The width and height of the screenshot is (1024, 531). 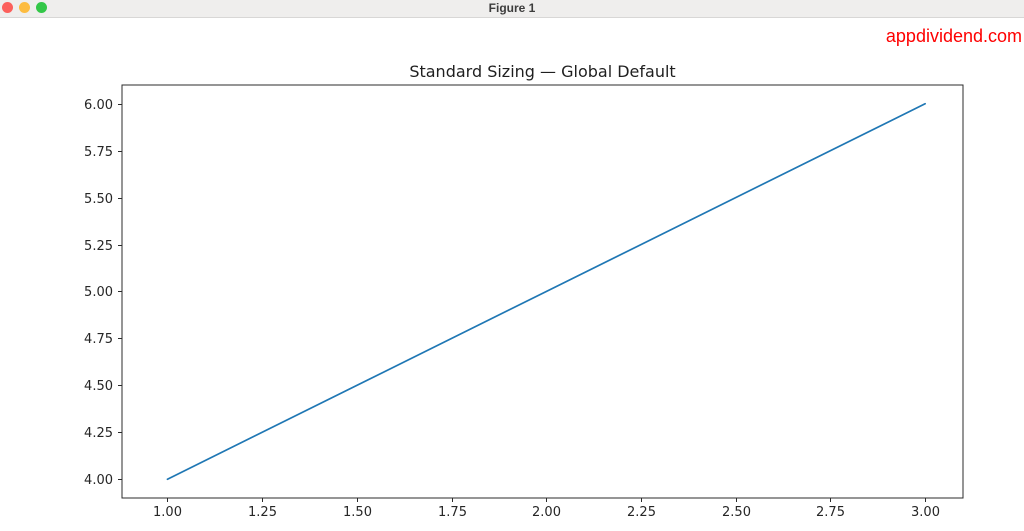 What do you see at coordinates (167, 512) in the screenshot?
I see `x-tick-label: 1.00` at bounding box center [167, 512].